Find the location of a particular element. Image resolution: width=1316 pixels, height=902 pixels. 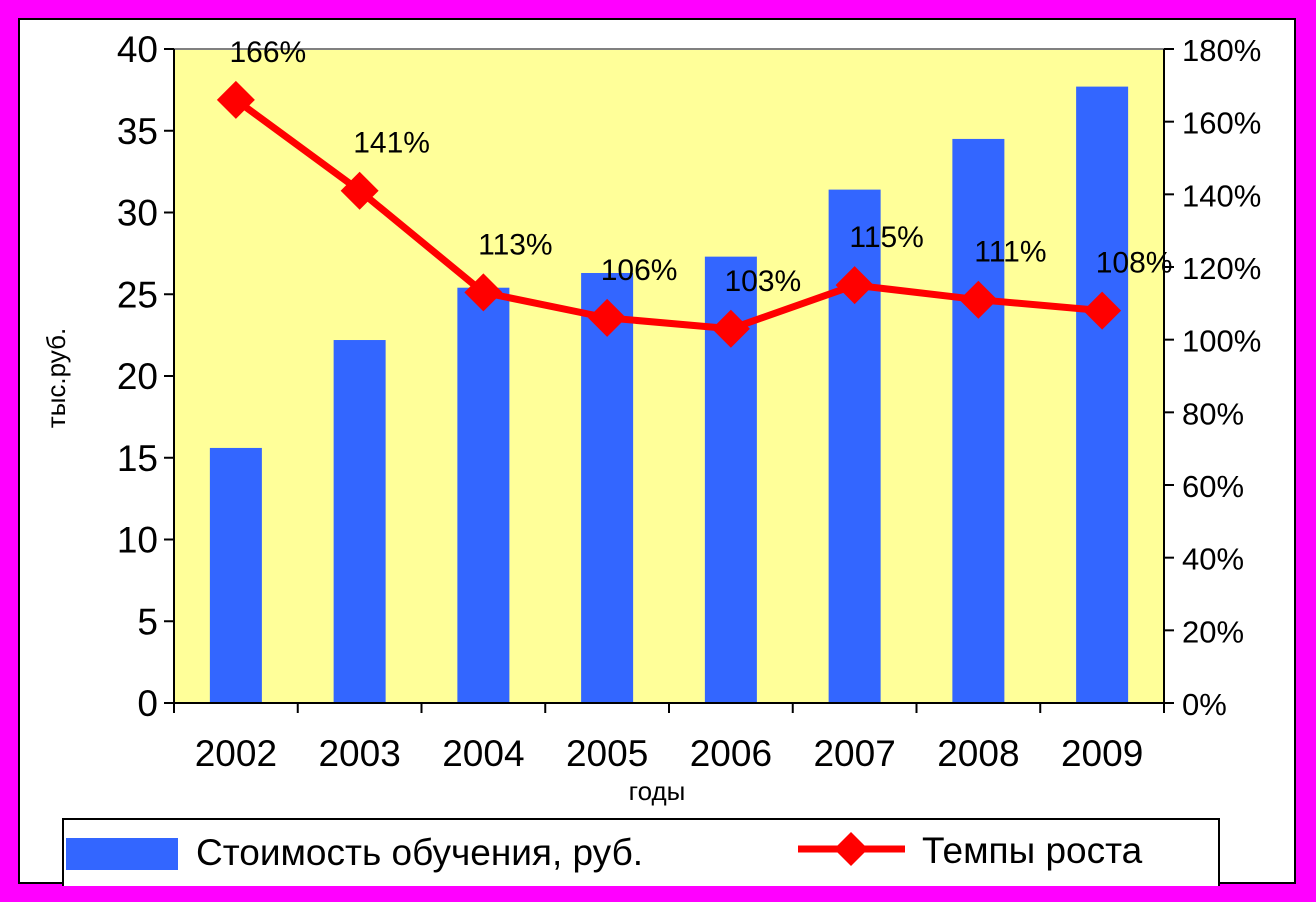

y-tick-label: 0 is located at coordinates (147, 703).